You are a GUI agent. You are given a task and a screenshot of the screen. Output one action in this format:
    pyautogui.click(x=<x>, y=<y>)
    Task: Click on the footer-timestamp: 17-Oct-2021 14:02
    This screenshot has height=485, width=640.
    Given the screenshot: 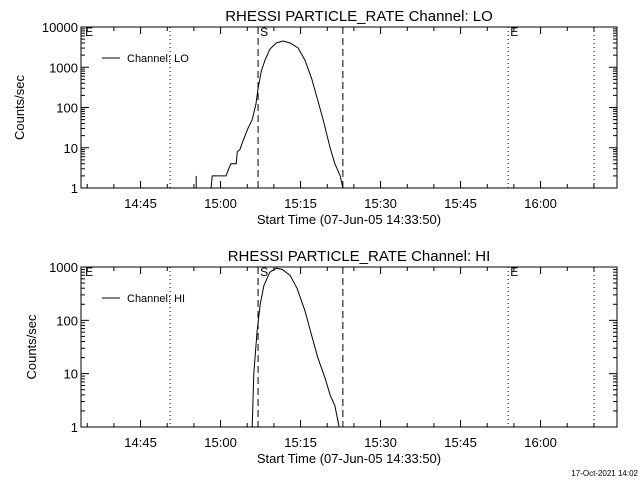 What is the action you would take?
    pyautogui.click(x=604, y=473)
    